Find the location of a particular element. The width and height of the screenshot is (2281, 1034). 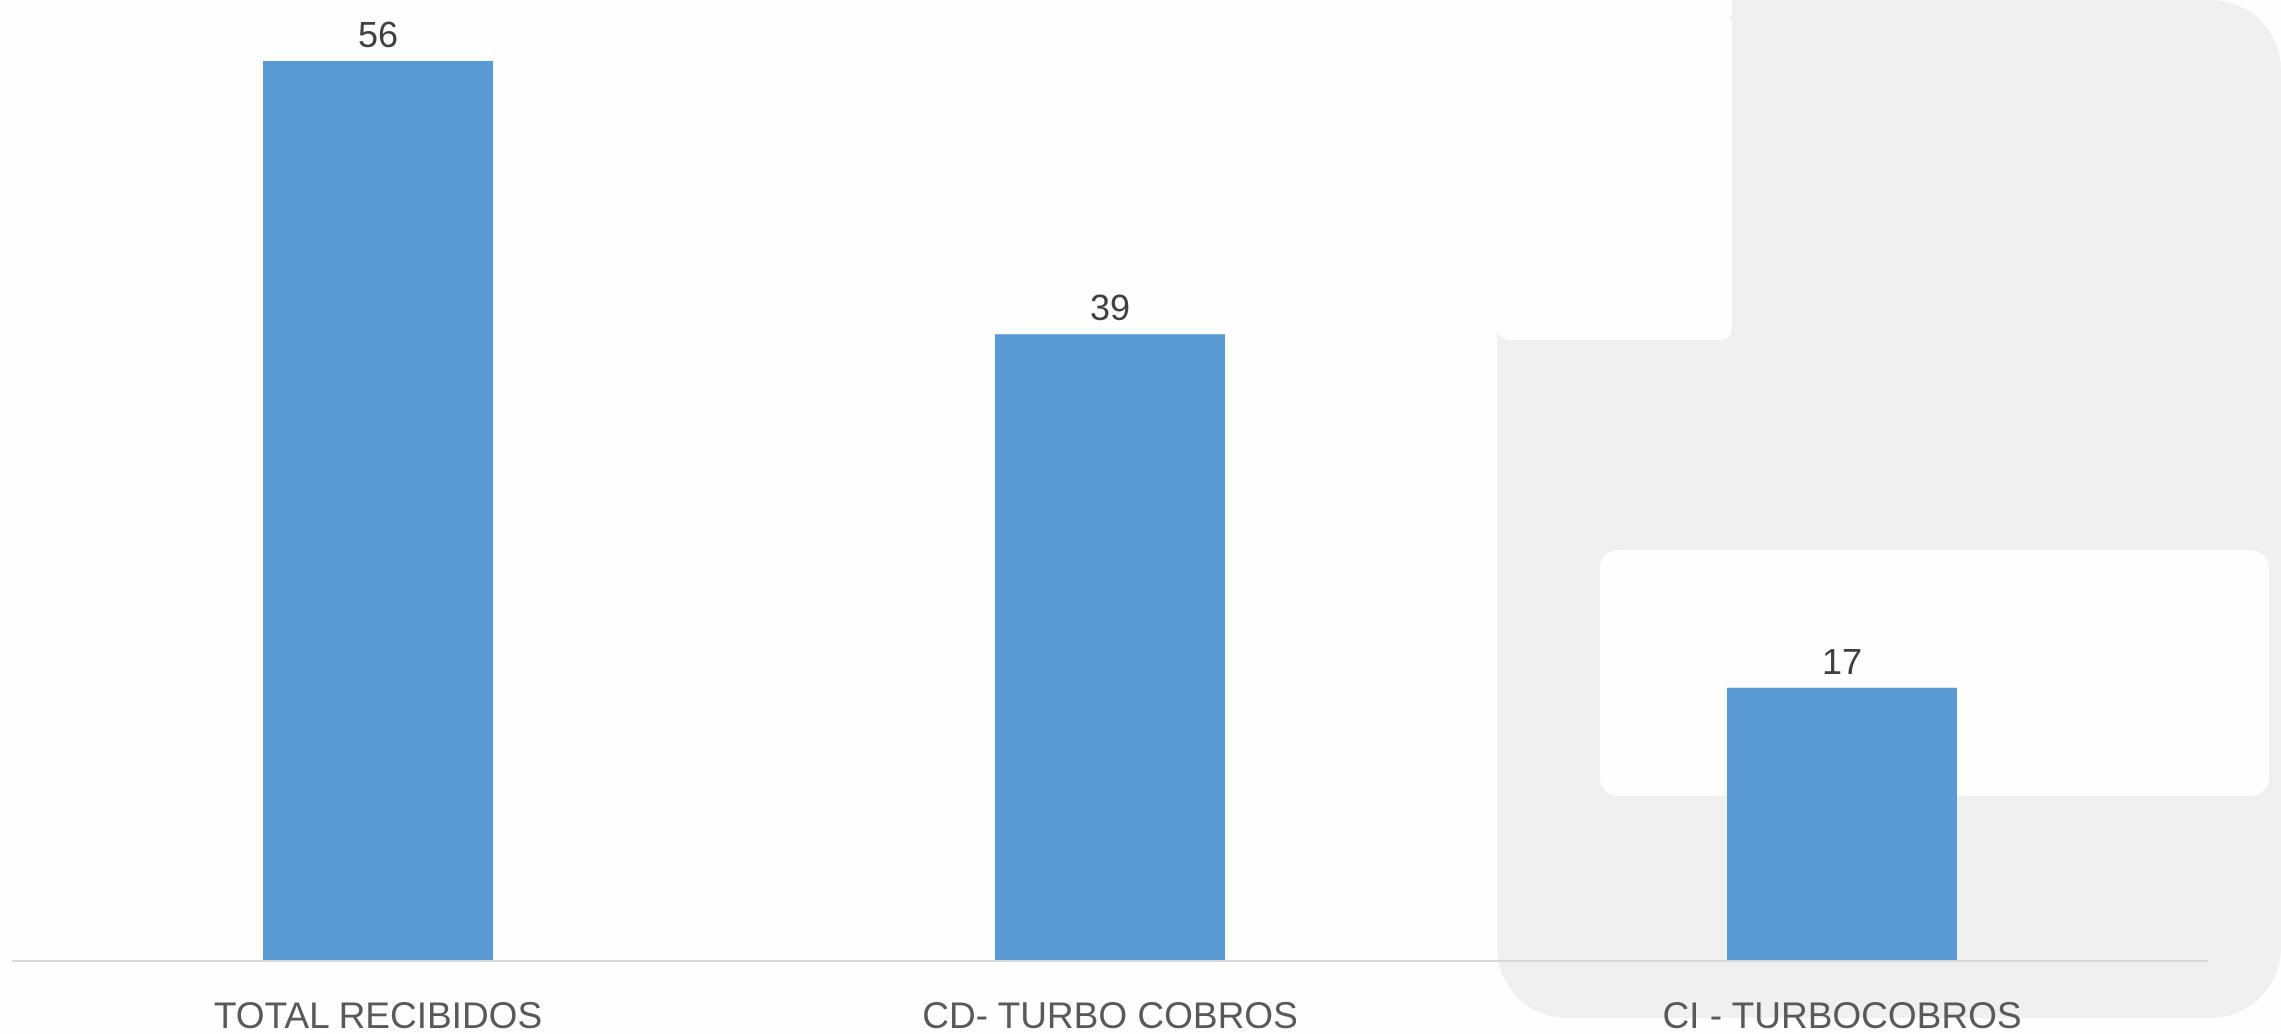

data-label-2: 39 is located at coordinates (1110, 307).